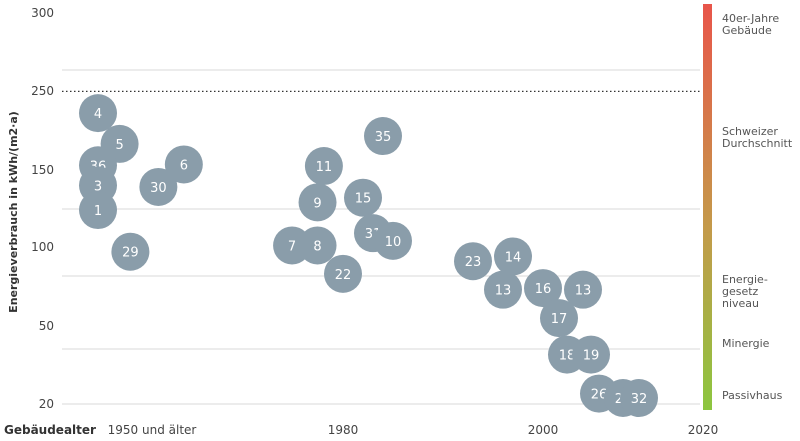  What do you see at coordinates (745, 279) in the screenshot?
I see `energy-scale-label: Energie-` at bounding box center [745, 279].